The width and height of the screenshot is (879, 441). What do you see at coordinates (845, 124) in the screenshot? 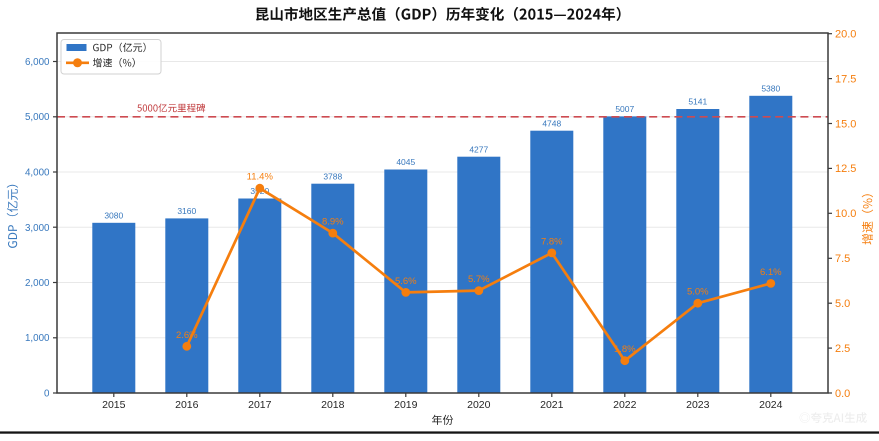
I see `svg-text: 15.0` at bounding box center [845, 124].